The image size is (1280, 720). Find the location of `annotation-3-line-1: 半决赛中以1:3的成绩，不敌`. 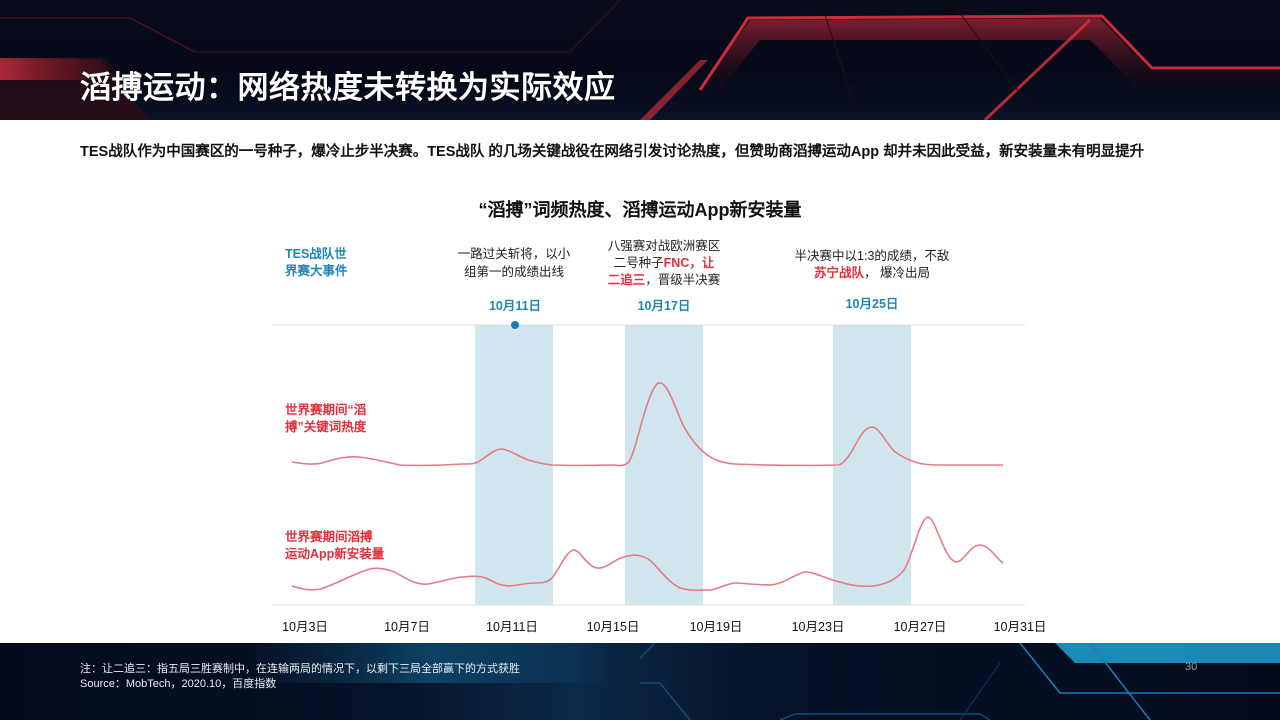

annotation-3-line-1: 半决赛中以1:3的成绩，不敌 is located at coordinates (872, 255).